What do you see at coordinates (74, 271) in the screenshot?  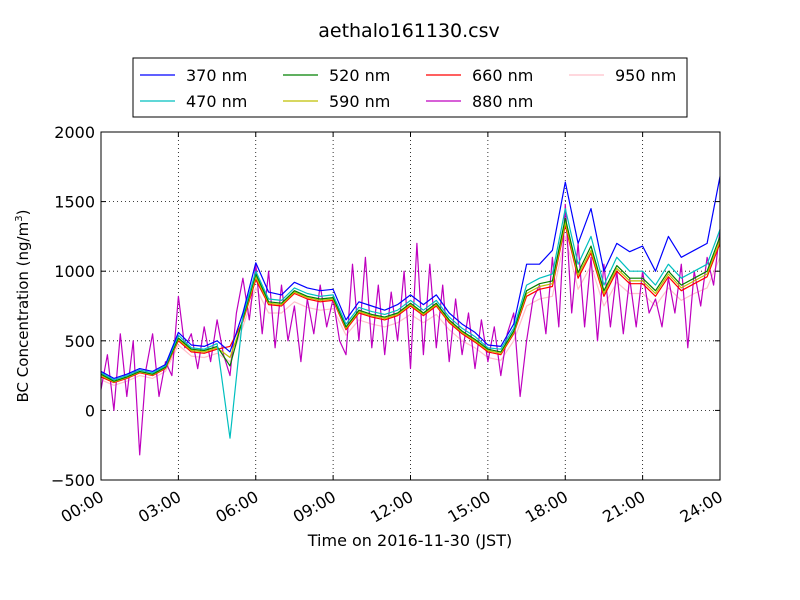 I see `y-tick-label: 1000` at bounding box center [74, 271].